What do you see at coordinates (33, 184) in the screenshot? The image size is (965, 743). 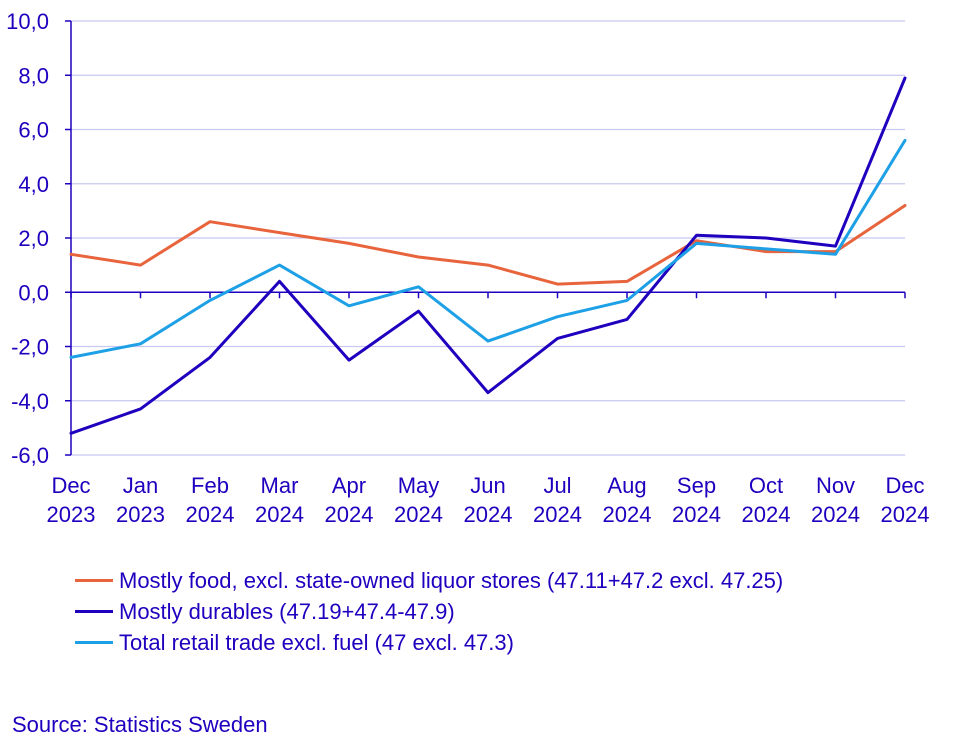 I see `y-tick-label: 4,0` at bounding box center [33, 184].